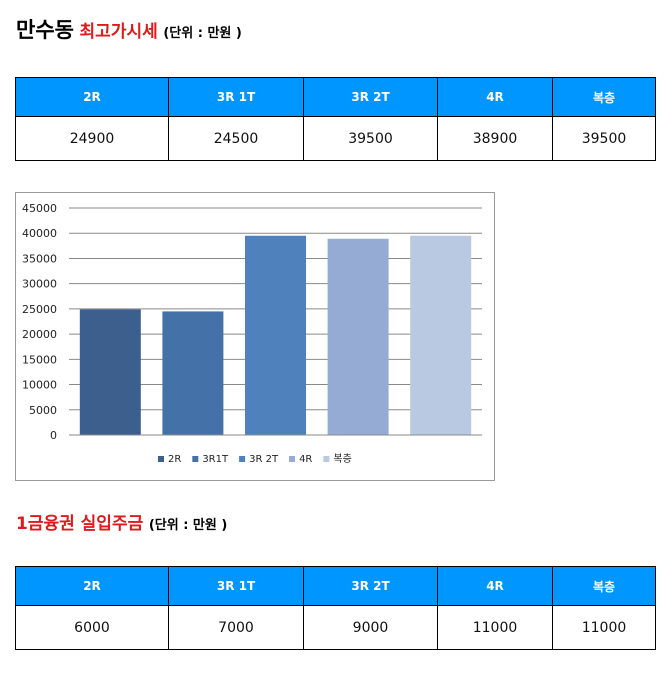 The width and height of the screenshot is (672, 699). What do you see at coordinates (495, 138) in the screenshot?
I see `value-cell: 38900` at bounding box center [495, 138].